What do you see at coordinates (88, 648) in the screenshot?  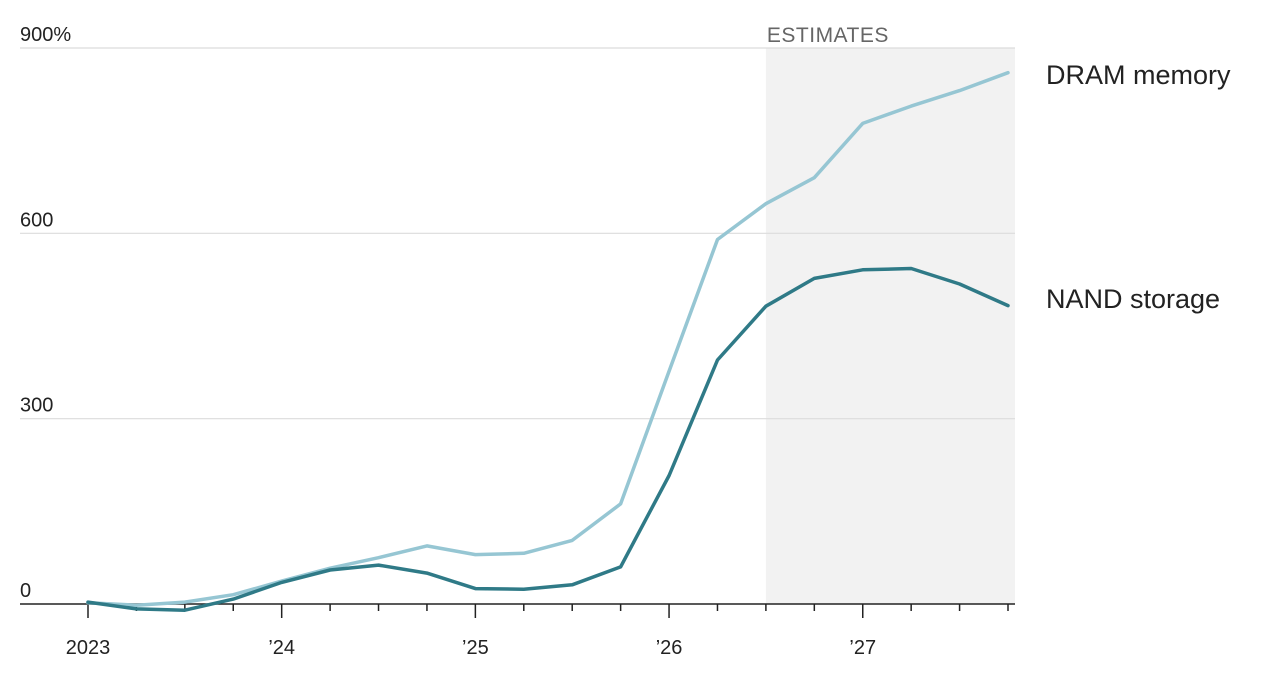 I see `x-tick-label: 2023` at bounding box center [88, 648].